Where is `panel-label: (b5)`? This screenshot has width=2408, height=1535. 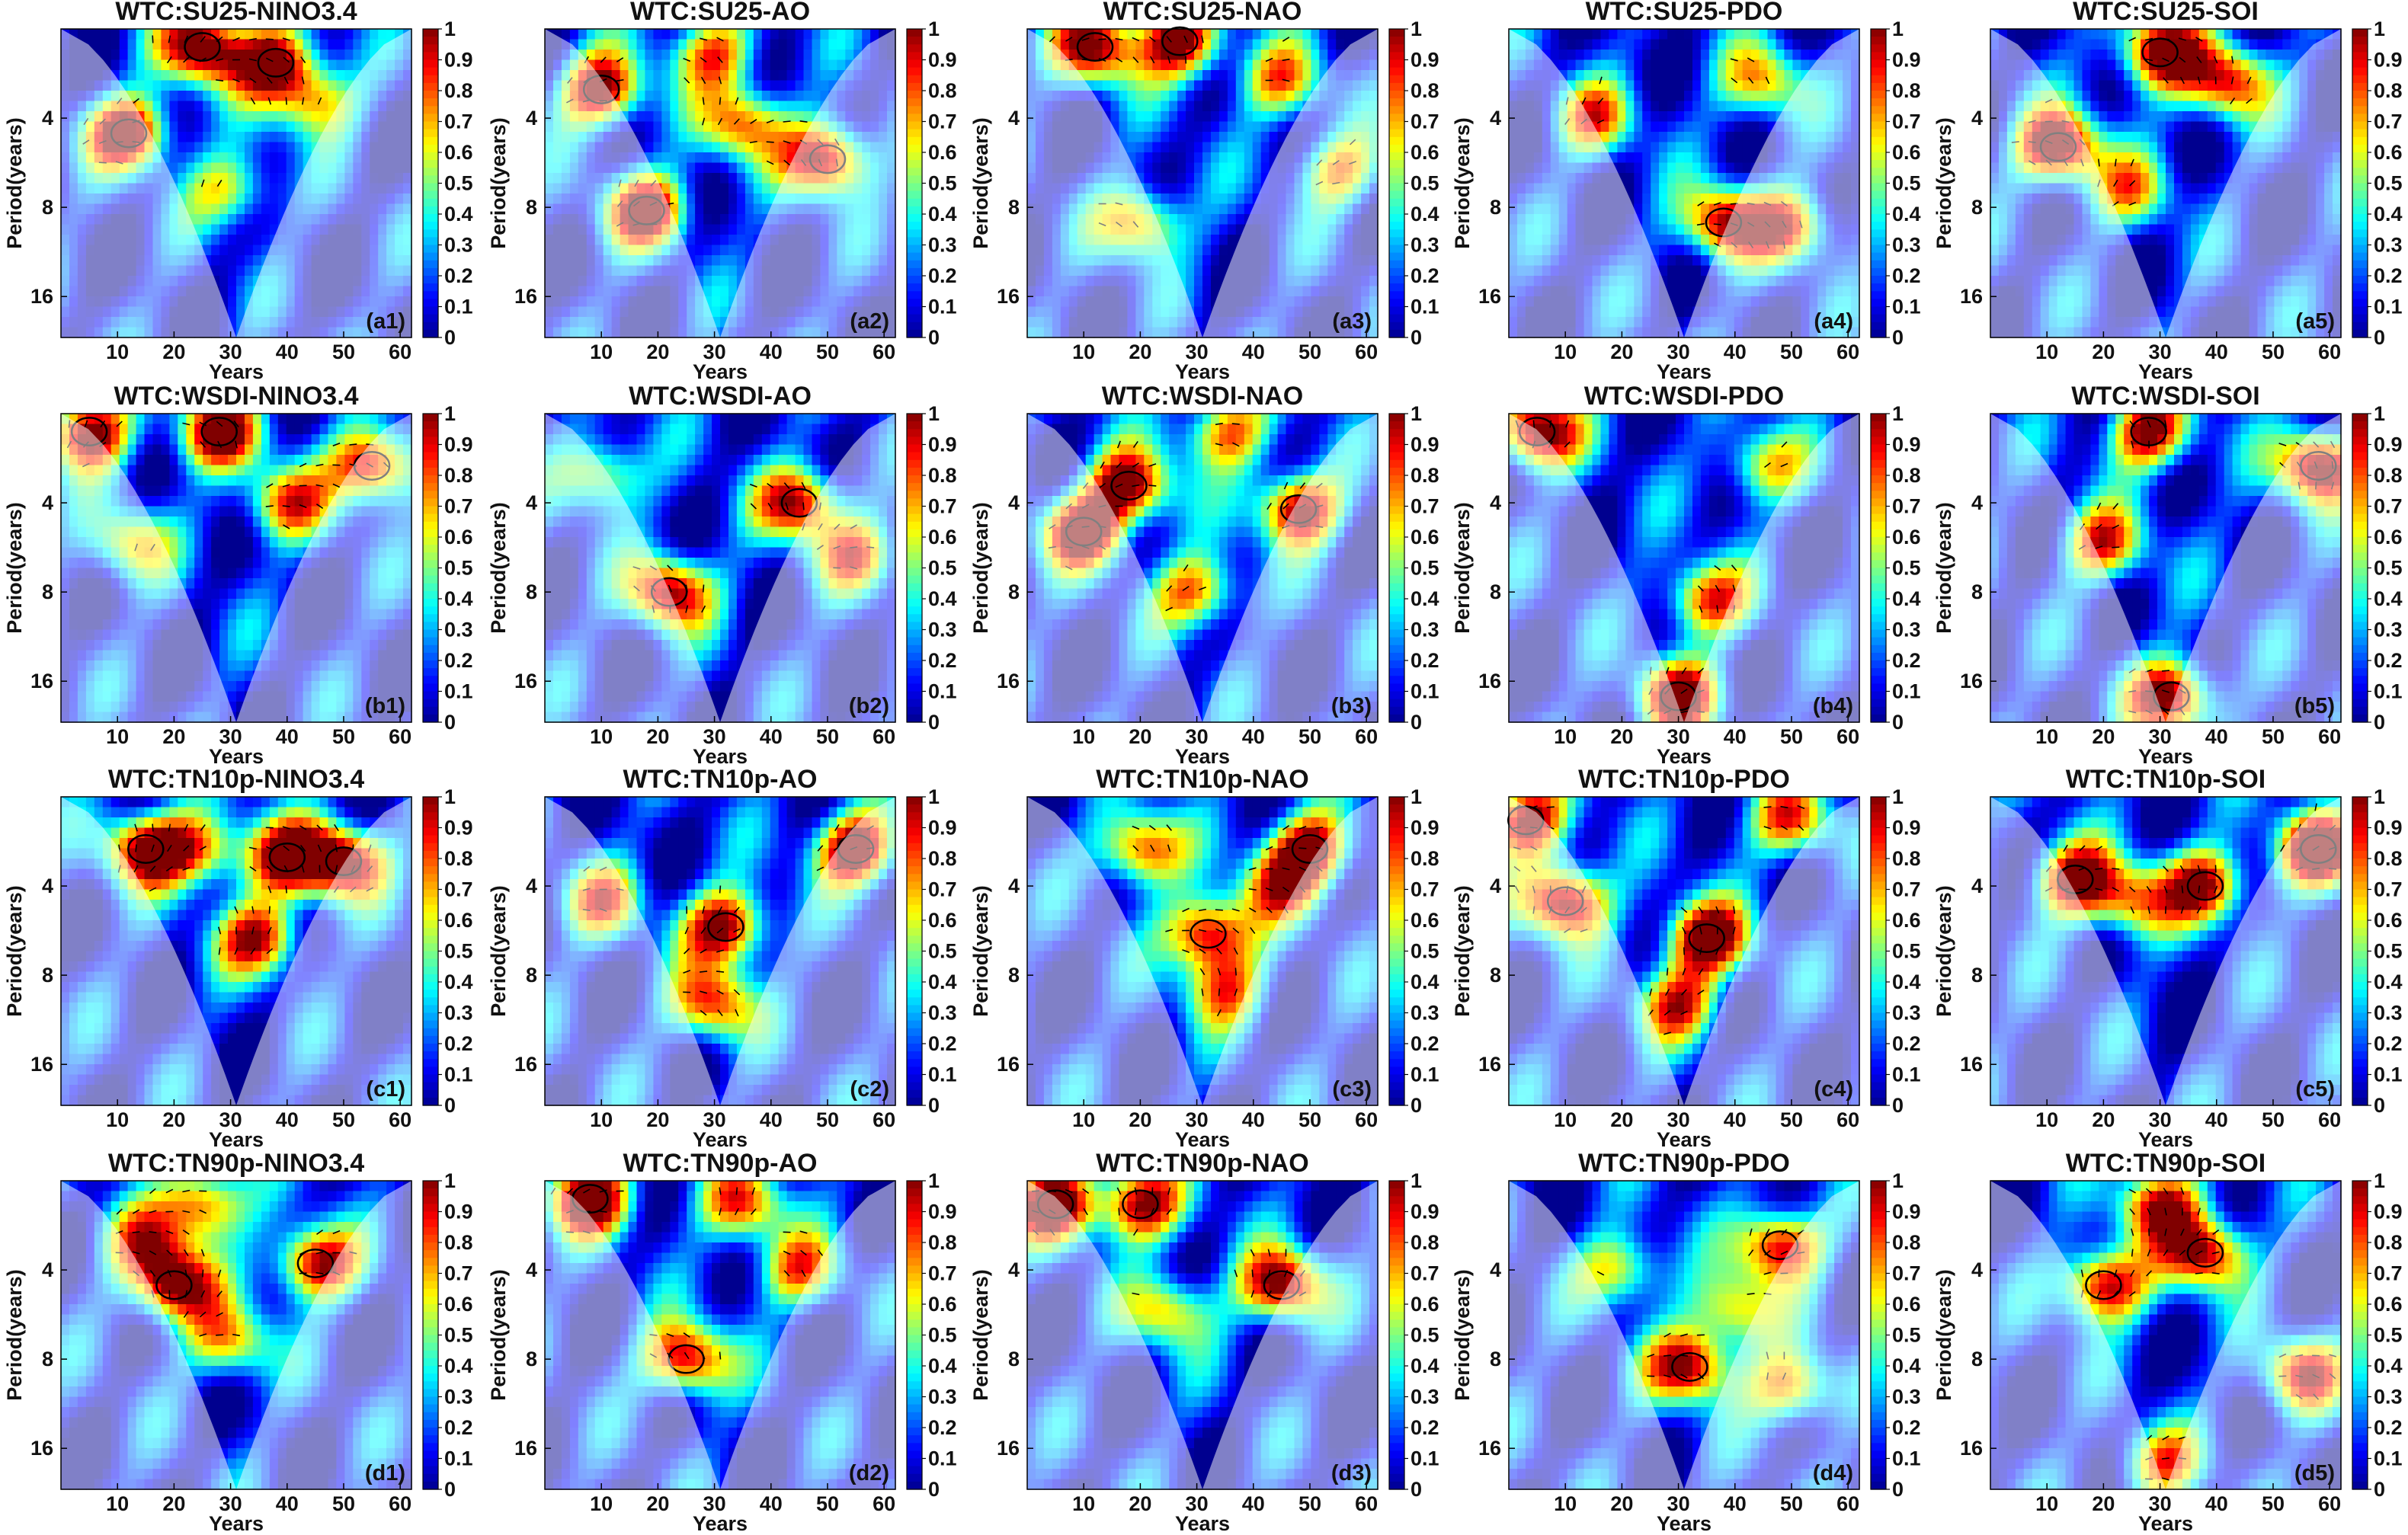 panel-label: (b5) is located at coordinates (2314, 706).